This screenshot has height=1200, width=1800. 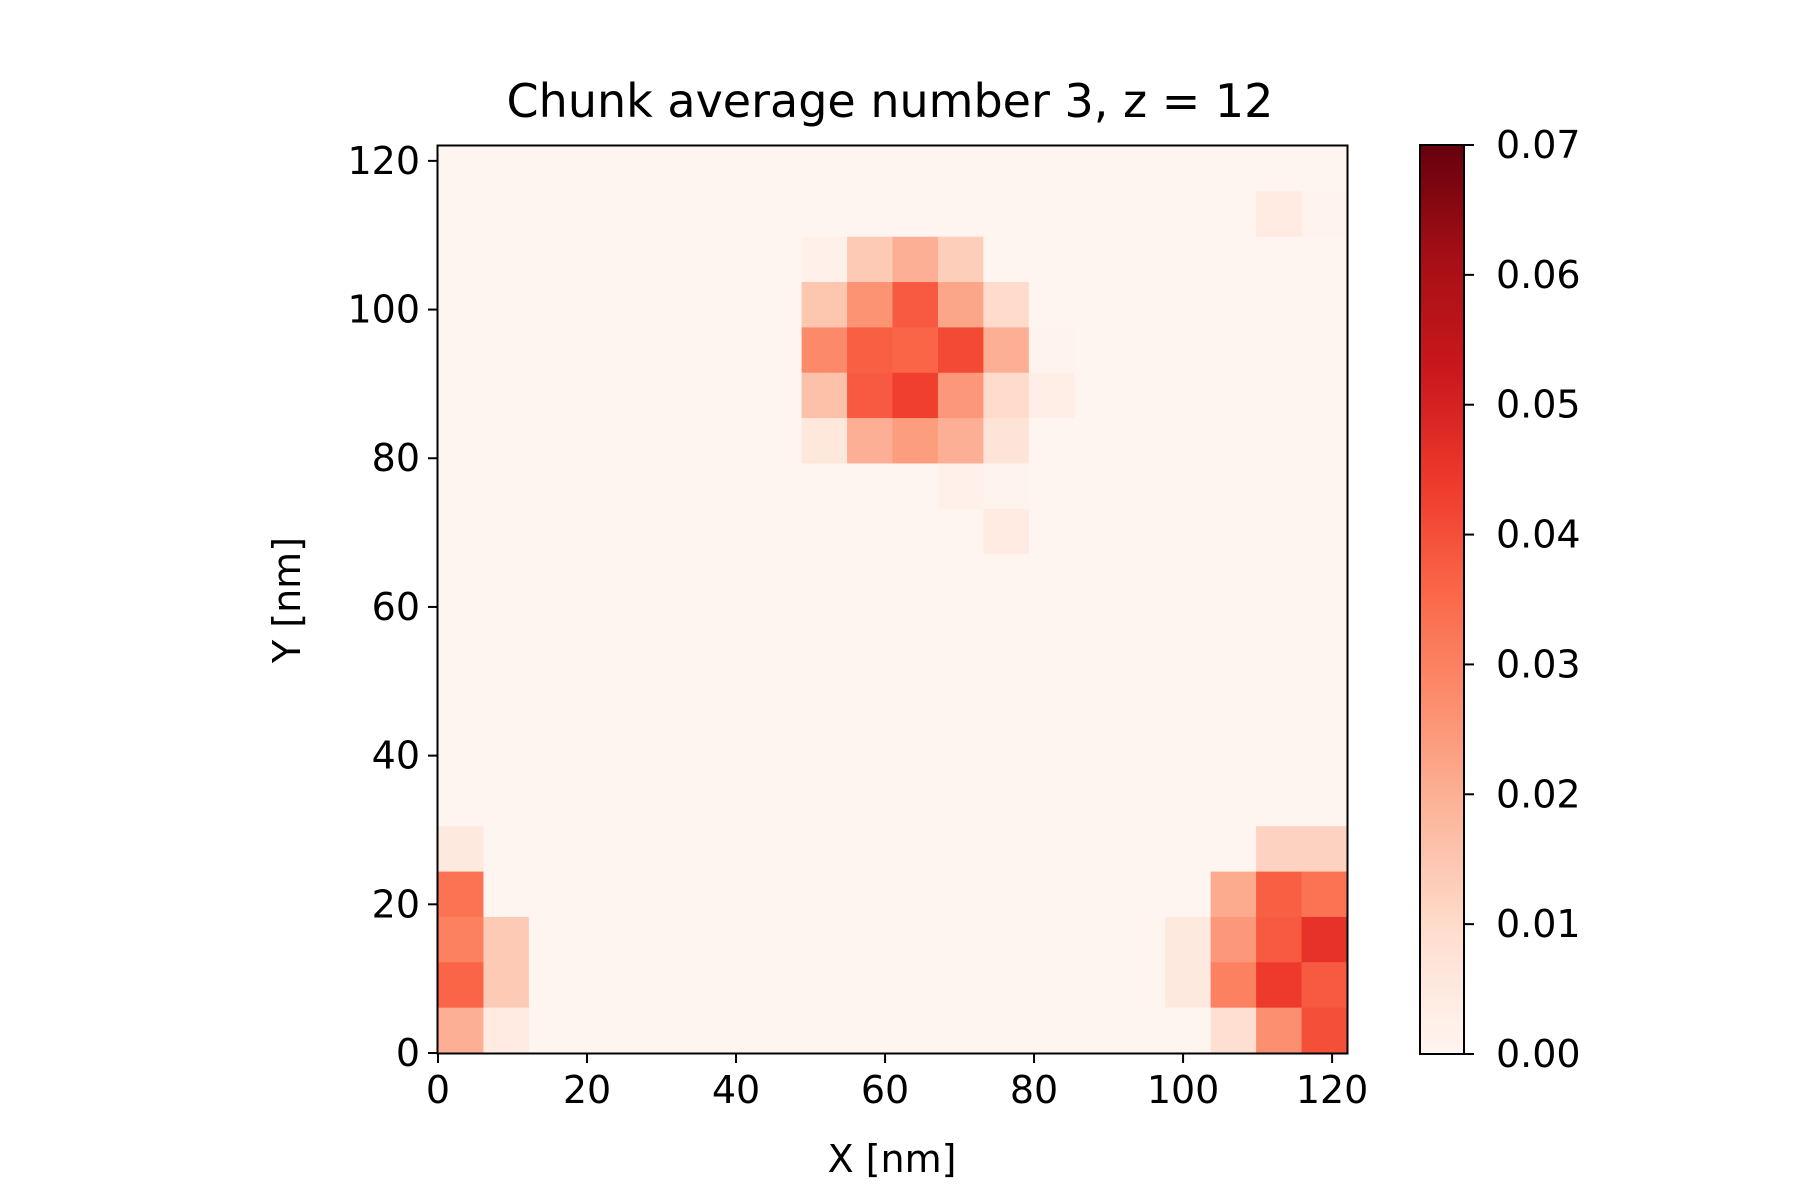 What do you see at coordinates (1332, 1090) in the screenshot?
I see `x-tick-label: 120` at bounding box center [1332, 1090].